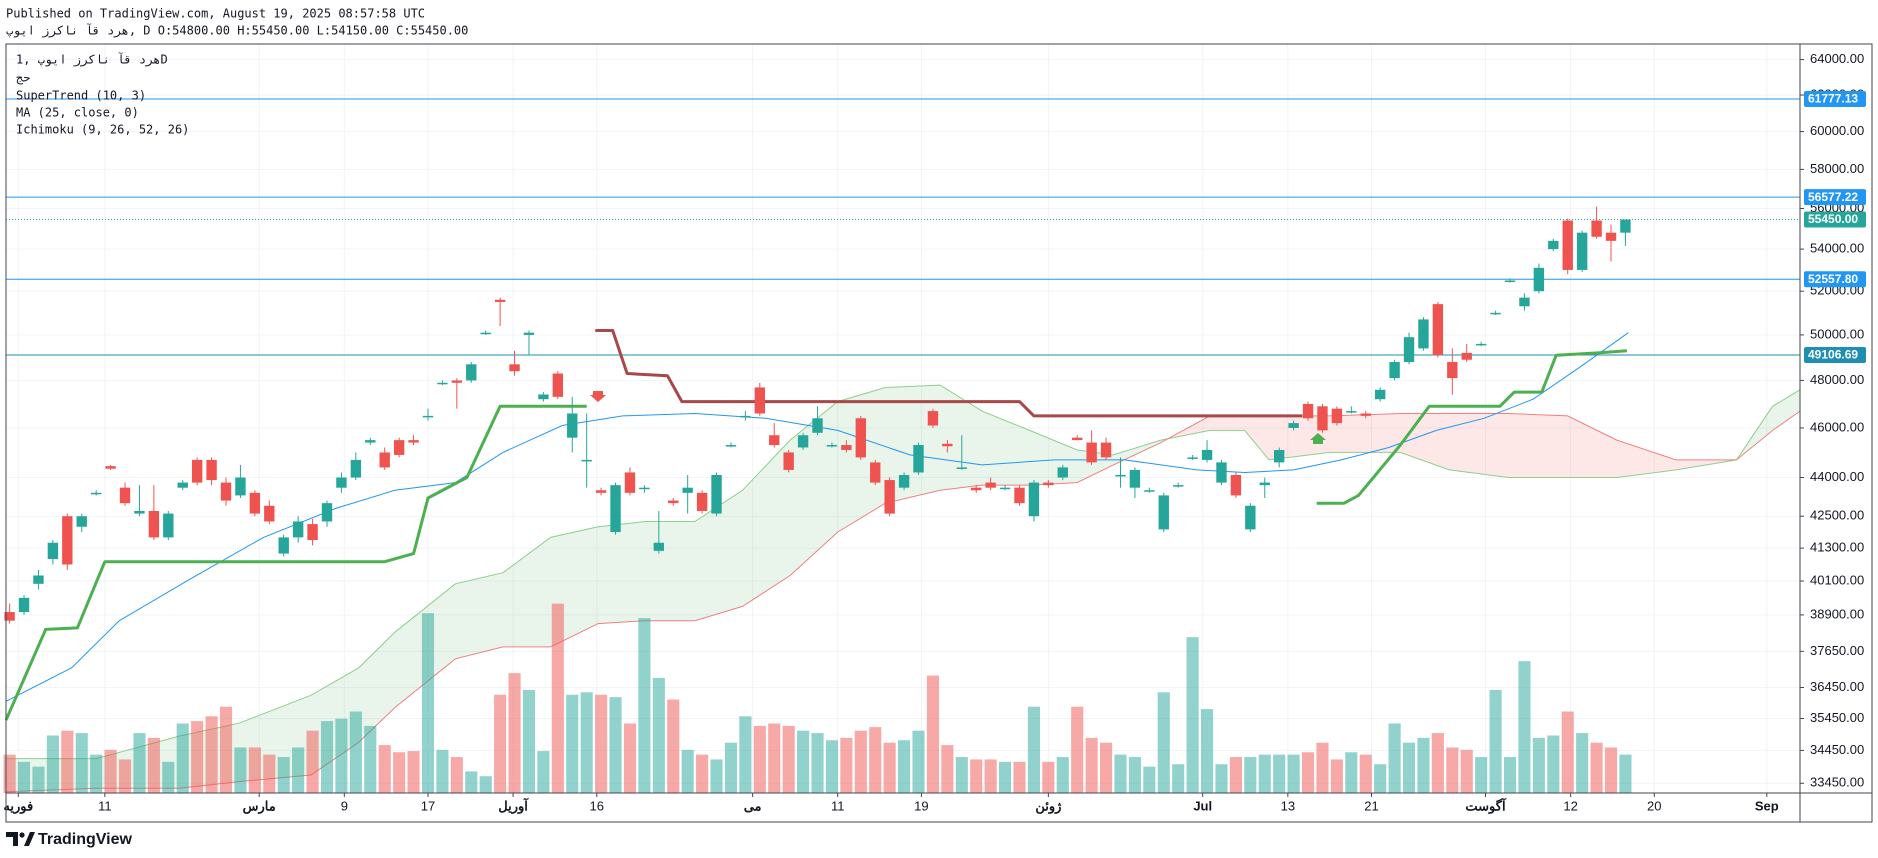 This screenshot has width=1878, height=858. I want to click on y-tick-label: 41300.00, so click(1837, 547).